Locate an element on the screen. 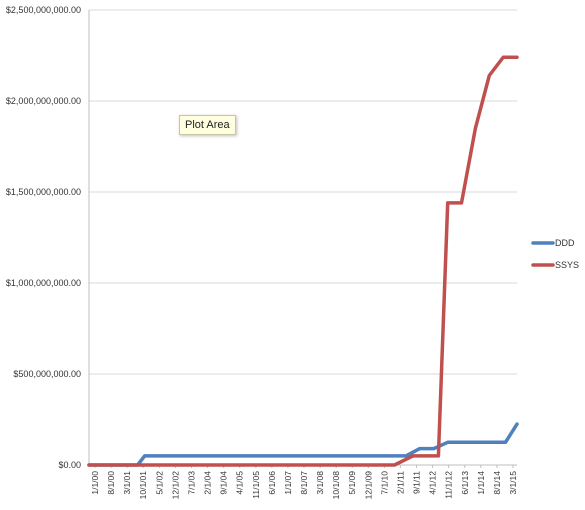  x-tick-label: 5/1/09 is located at coordinates (352, 483).